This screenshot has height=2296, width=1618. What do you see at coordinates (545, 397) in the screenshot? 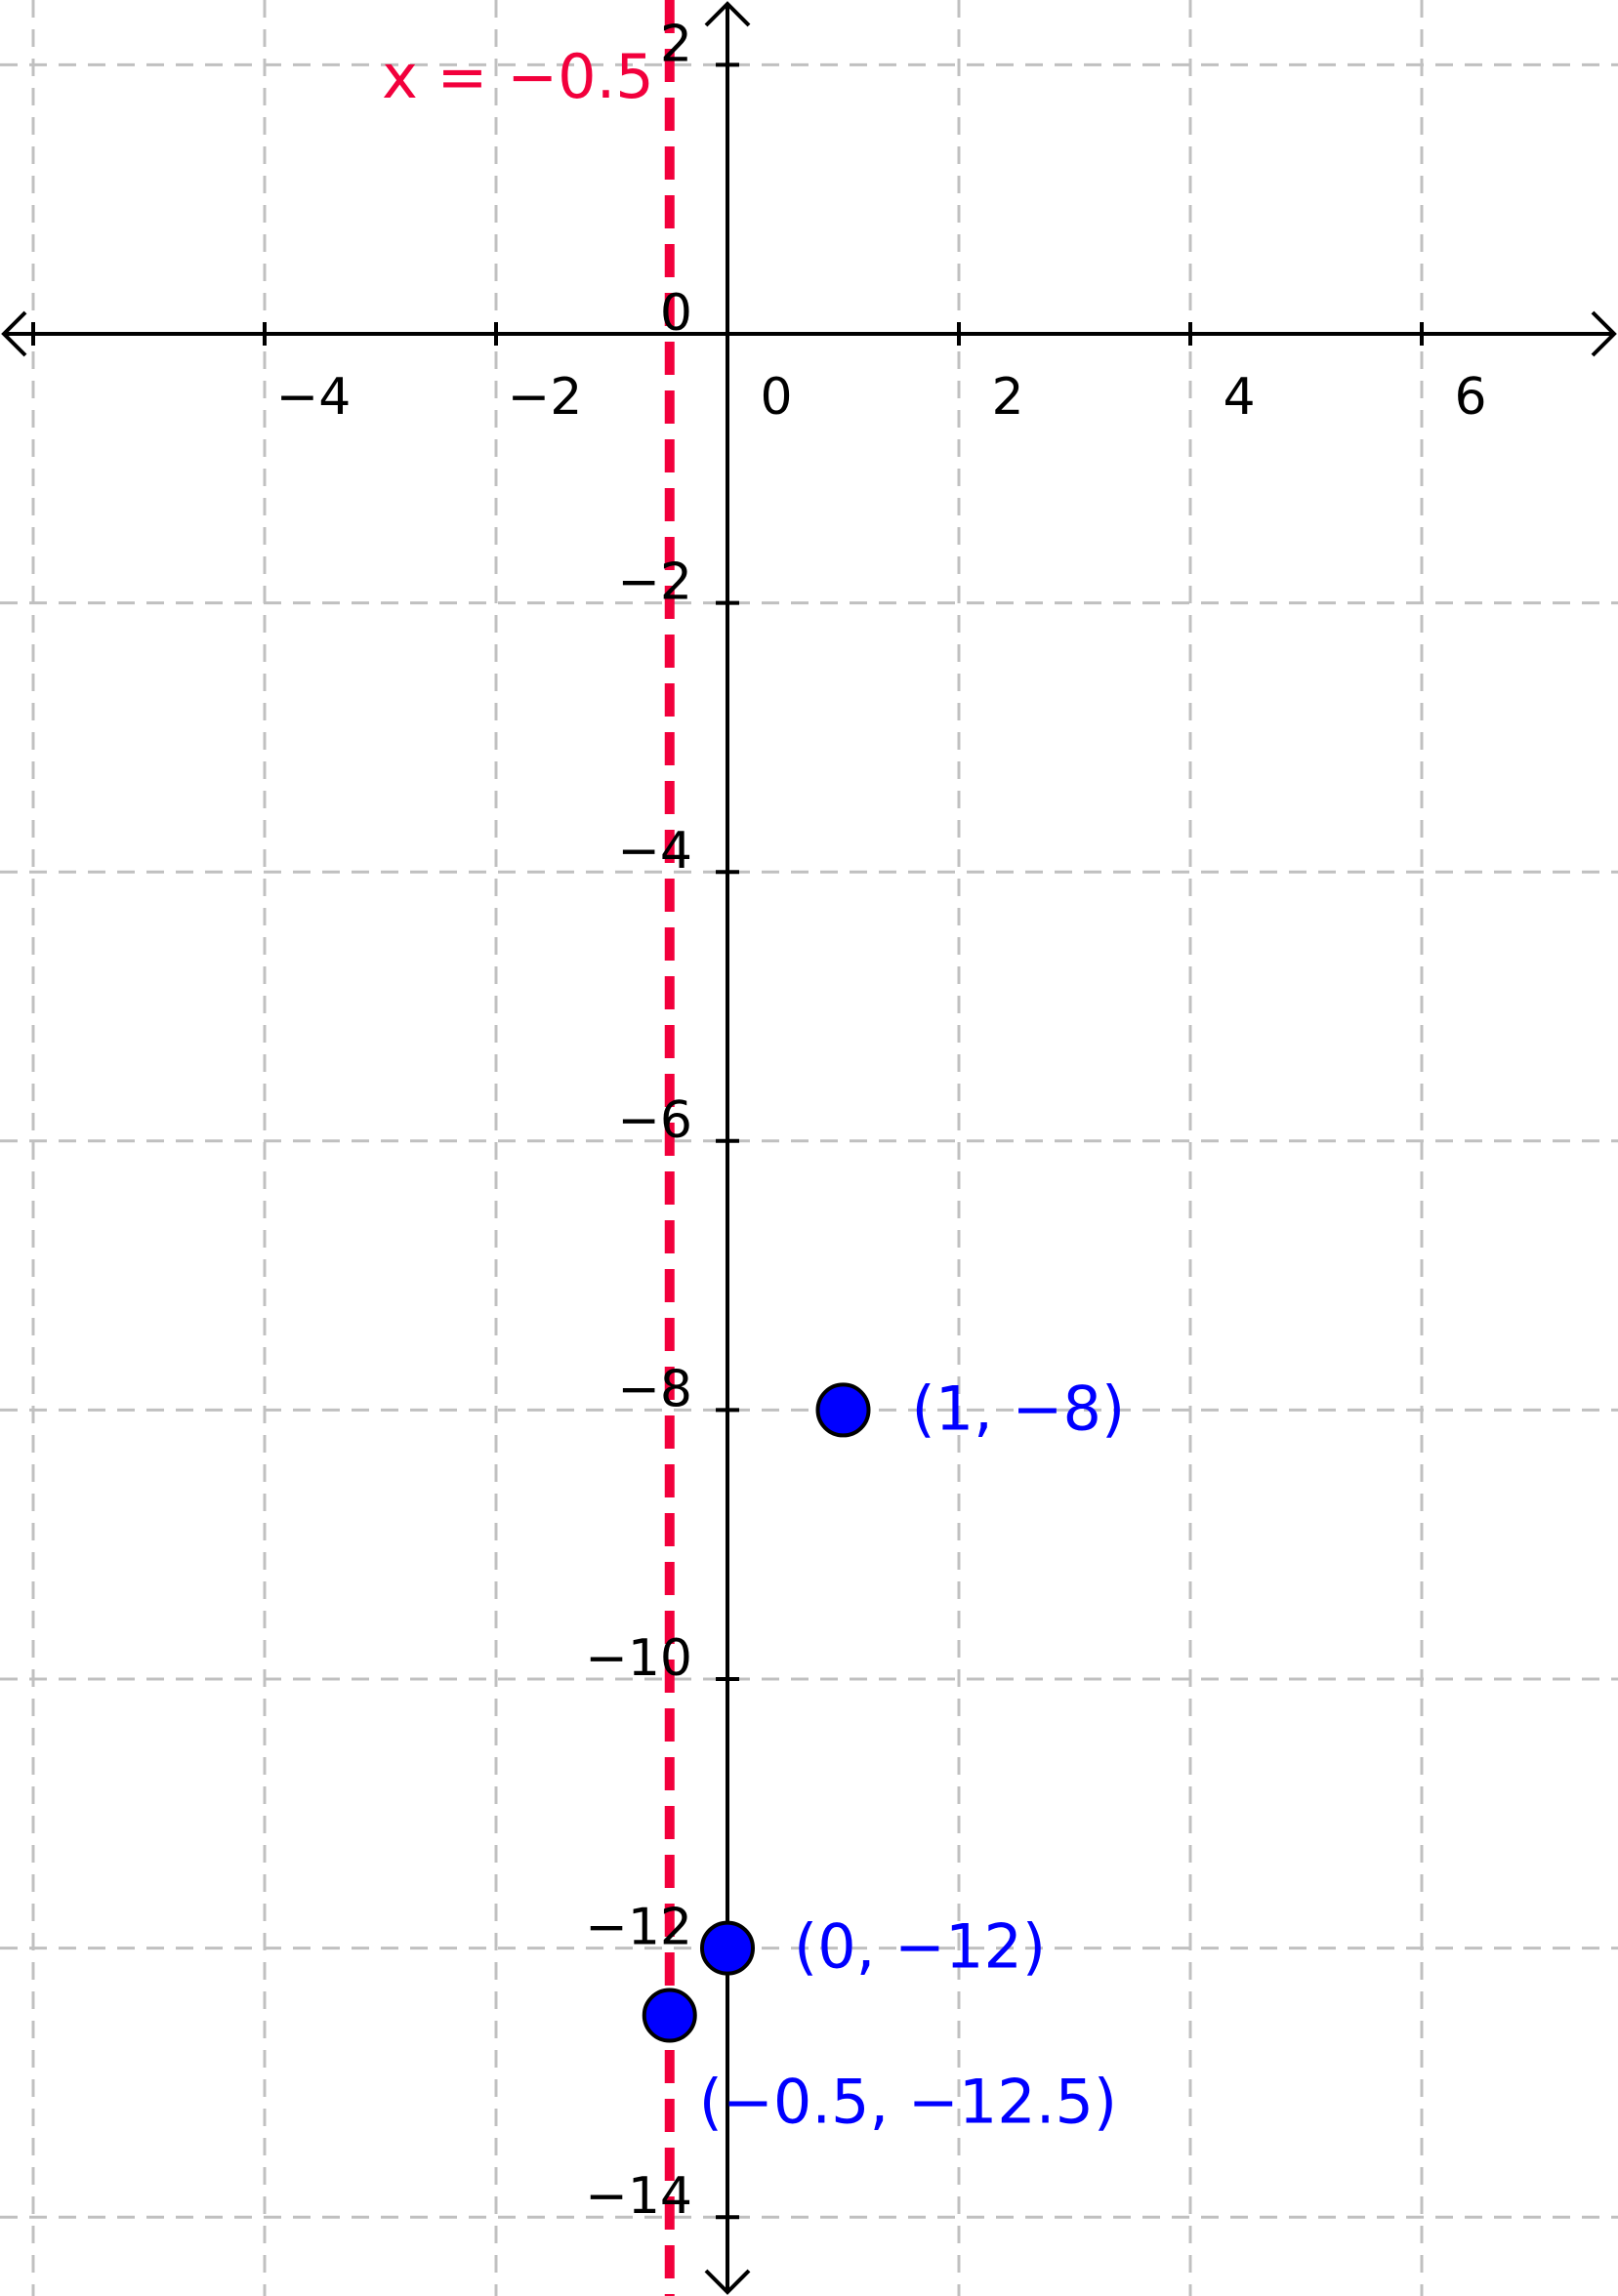
I see `x-tick-label: −2` at bounding box center [545, 397].